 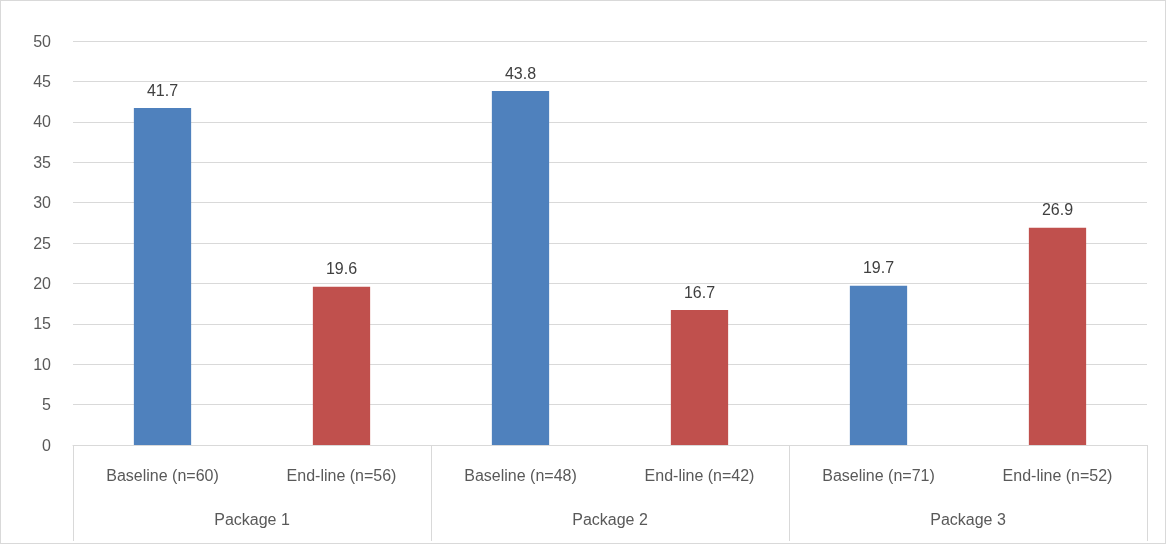 I want to click on text: Package 1, so click(x=252, y=519).